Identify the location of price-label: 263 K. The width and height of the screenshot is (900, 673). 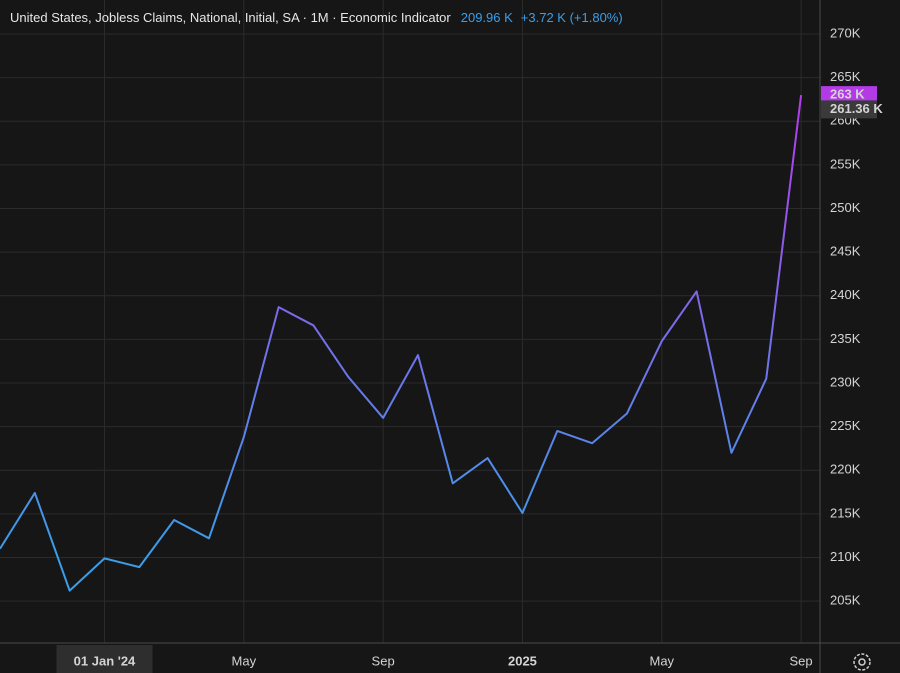
(847, 94).